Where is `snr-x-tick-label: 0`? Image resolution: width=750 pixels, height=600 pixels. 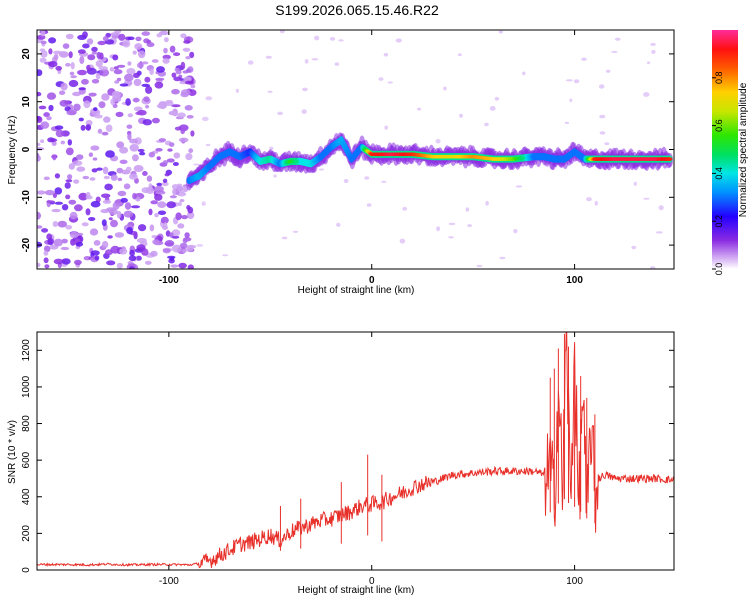
snr-x-tick-label: 0 is located at coordinates (372, 581).